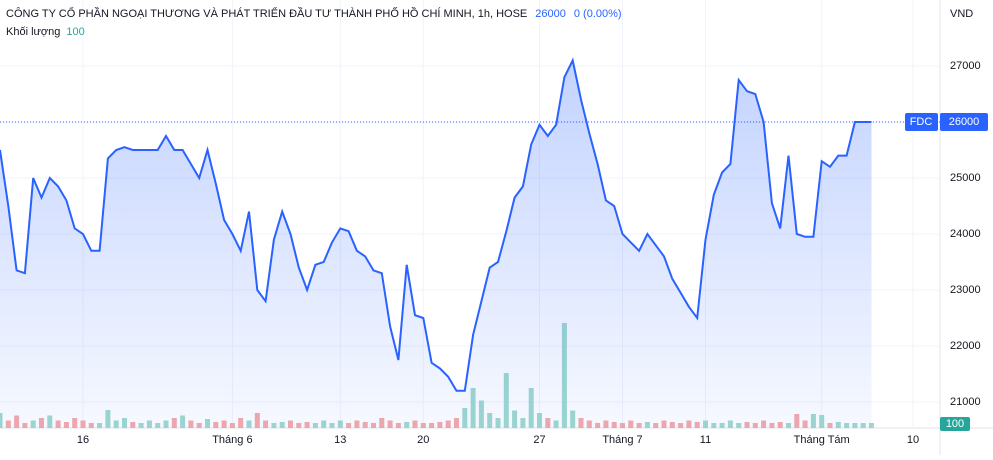  I want to click on header-change: 0 (0.00%), so click(598, 14).